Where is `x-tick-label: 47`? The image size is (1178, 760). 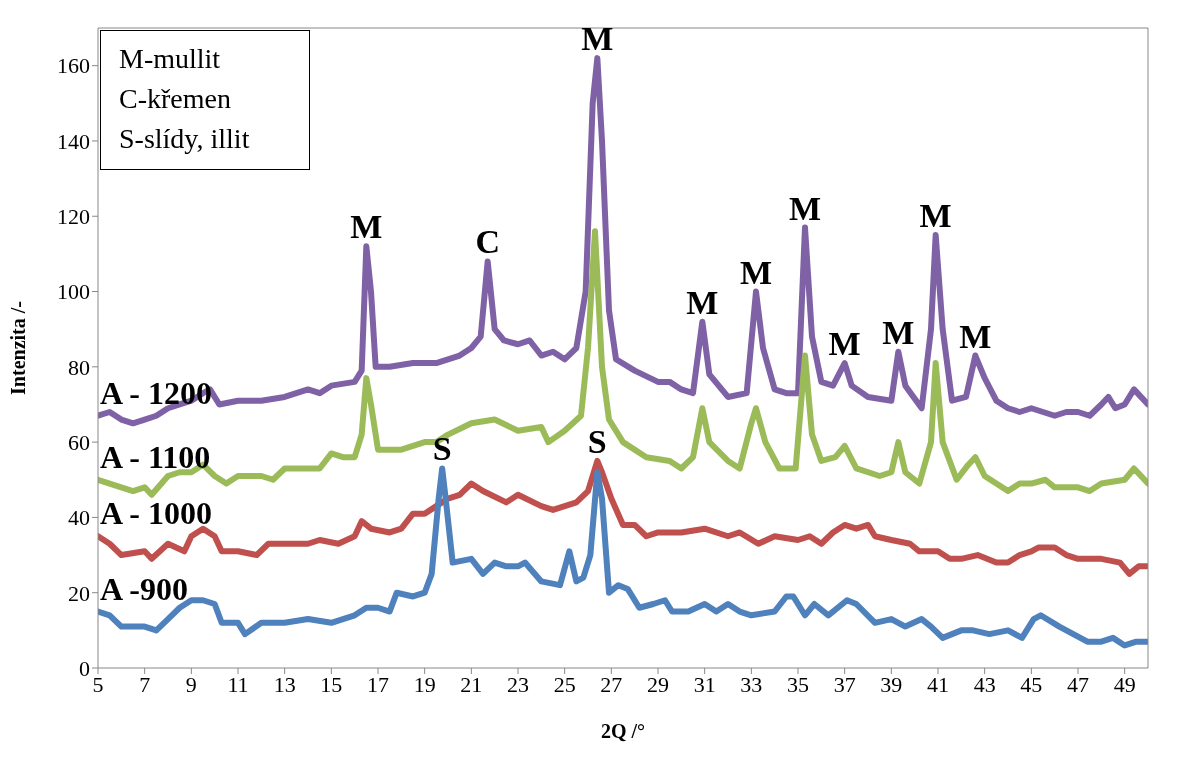 x-tick-label: 47 is located at coordinates (1078, 684).